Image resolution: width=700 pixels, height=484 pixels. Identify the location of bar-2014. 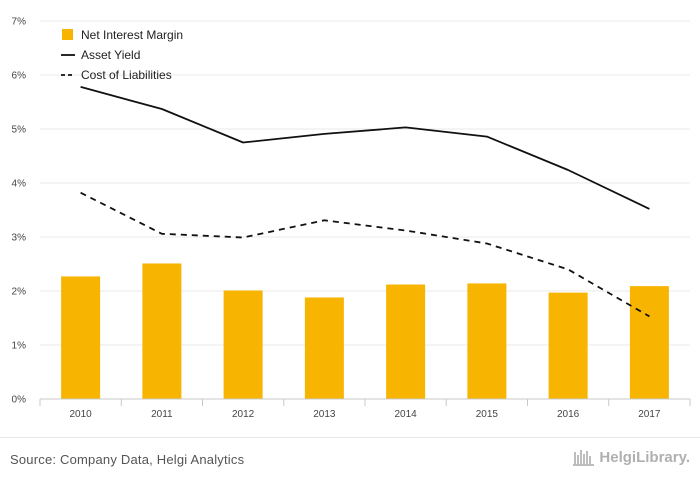
(406, 341).